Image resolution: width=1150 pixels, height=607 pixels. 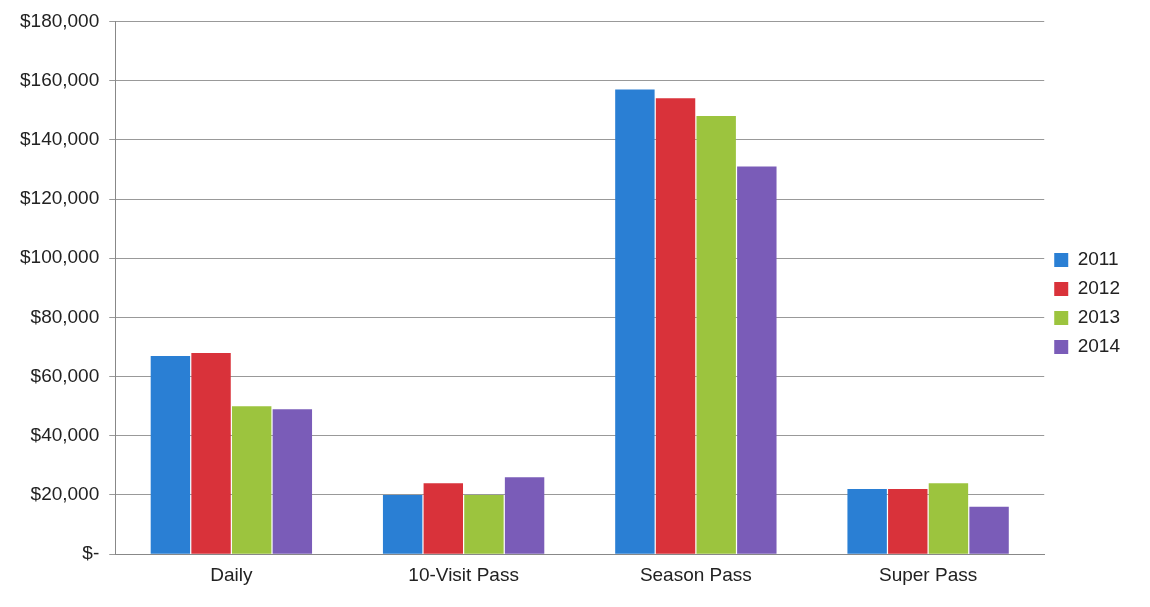 I want to click on legend-label: 2011, so click(x=1098, y=259).